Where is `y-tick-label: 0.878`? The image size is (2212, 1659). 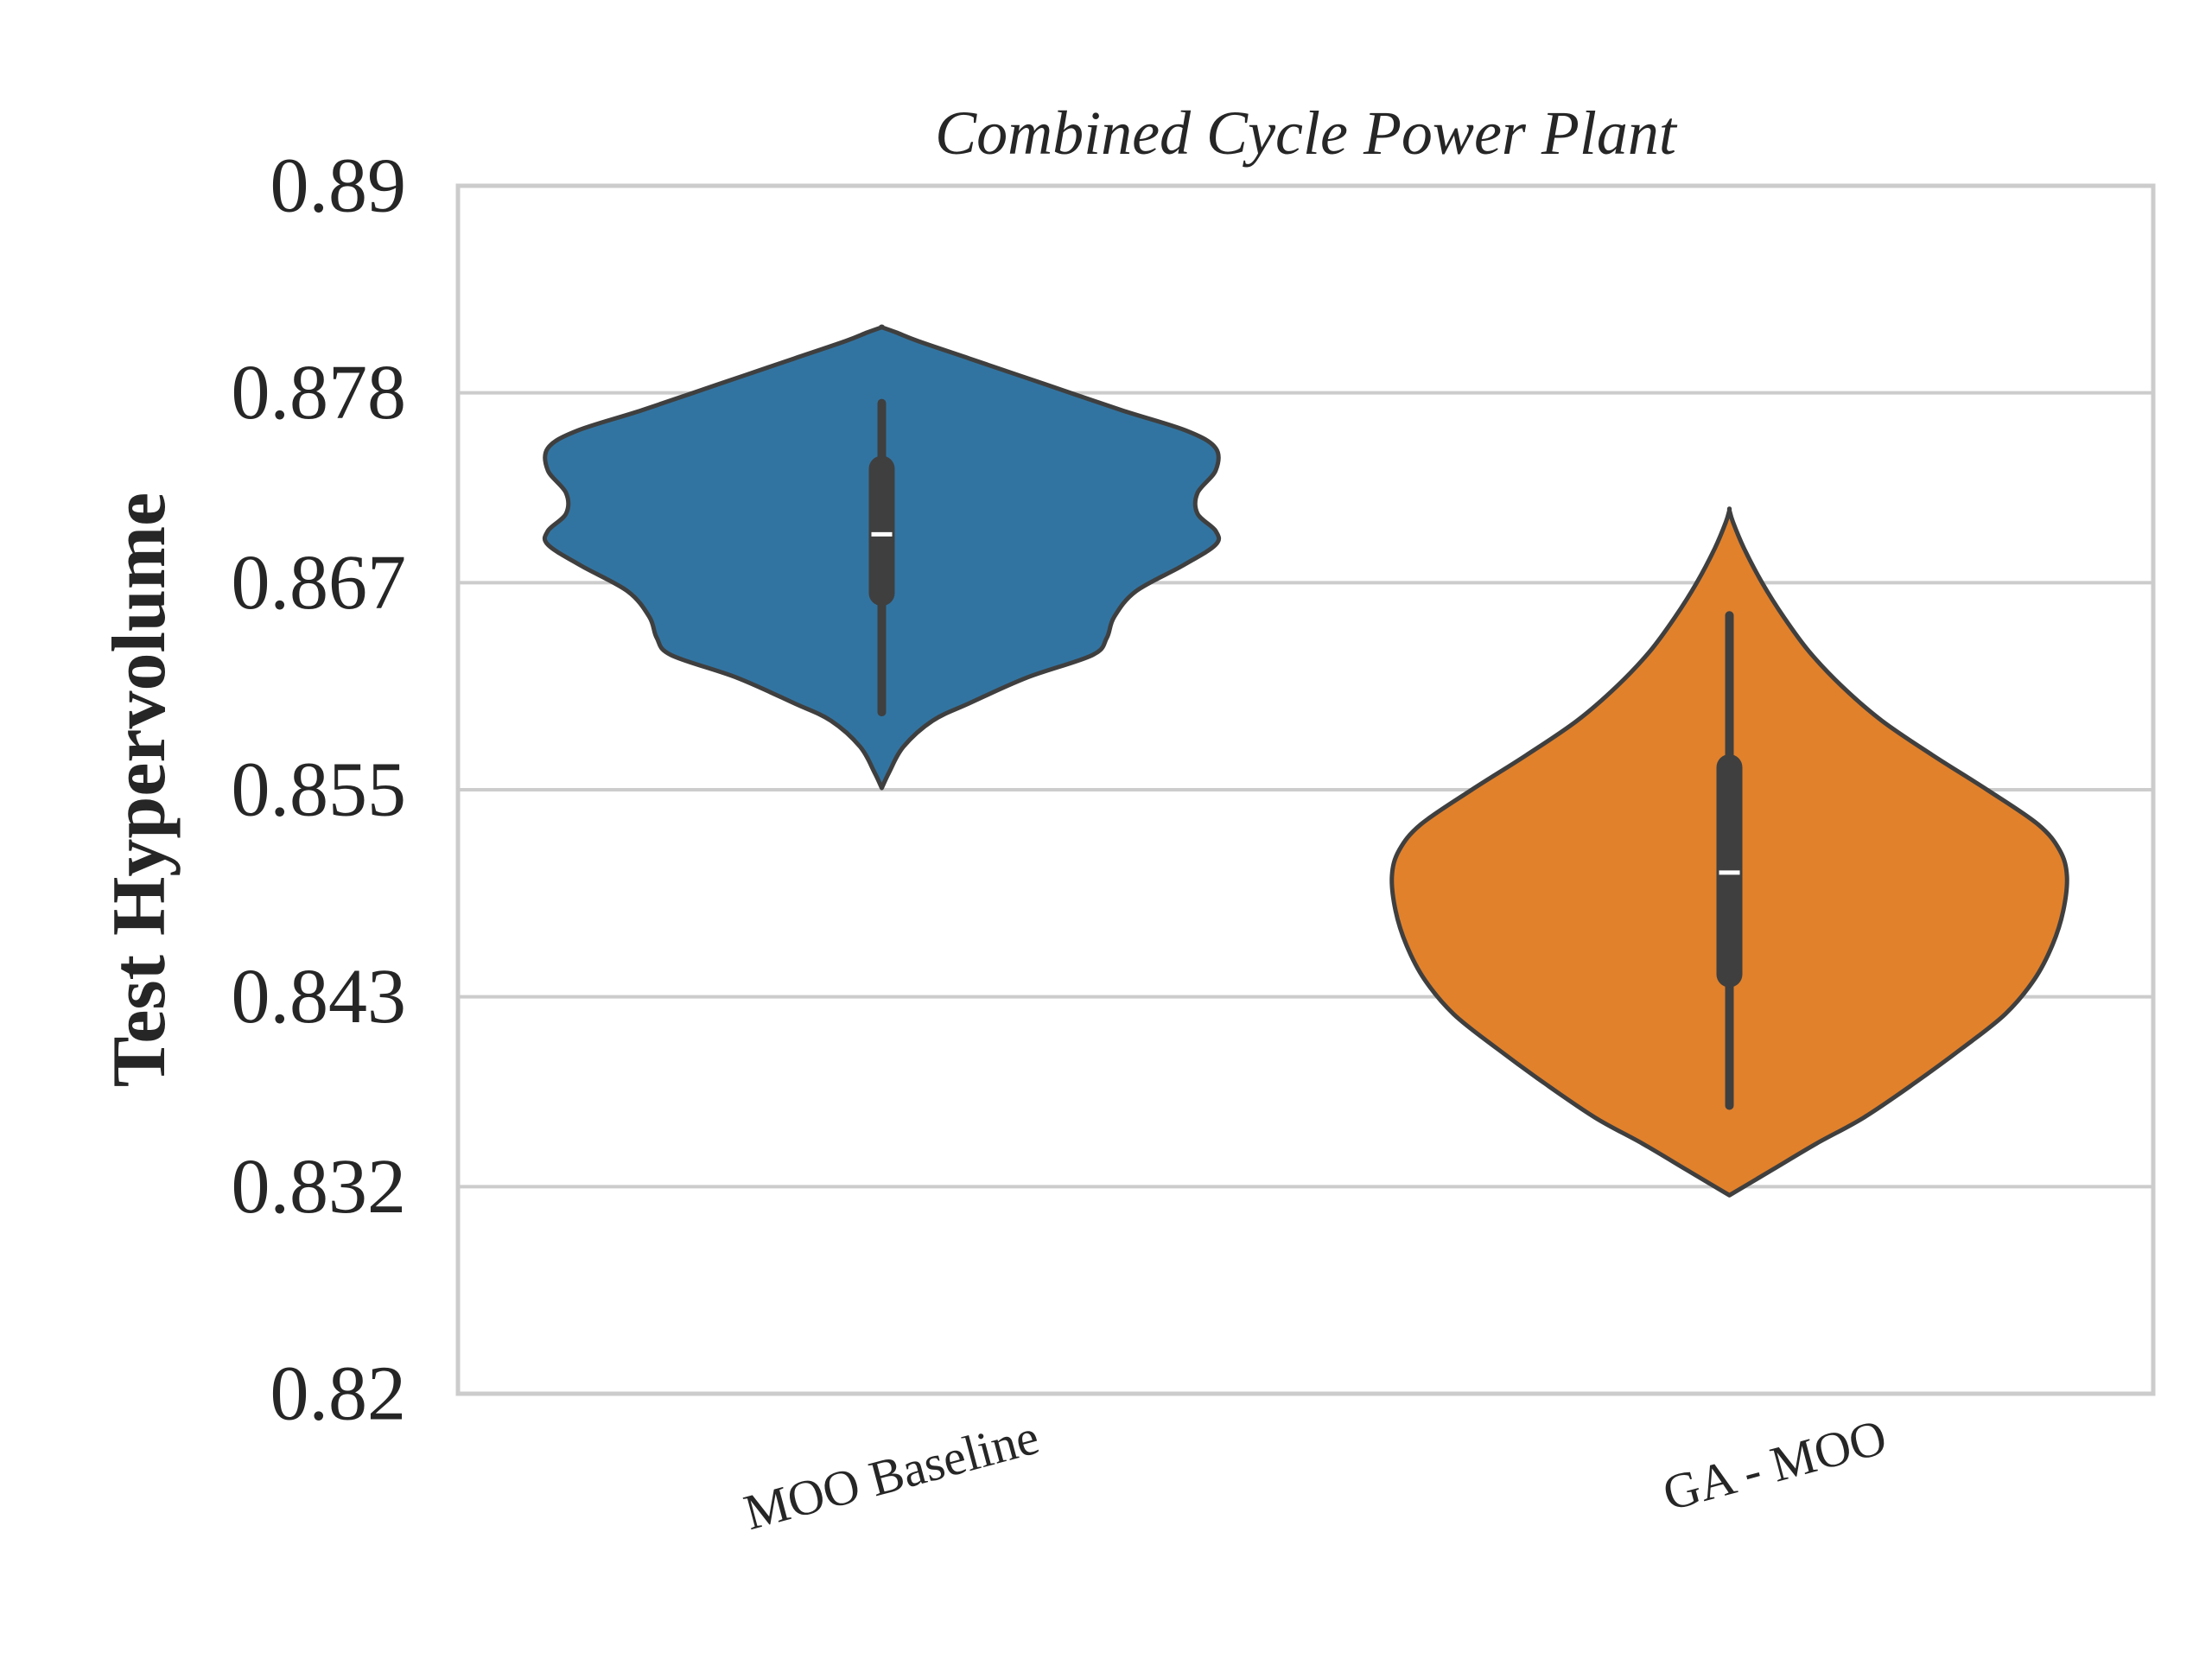 y-tick-label: 0.878 is located at coordinates (319, 392).